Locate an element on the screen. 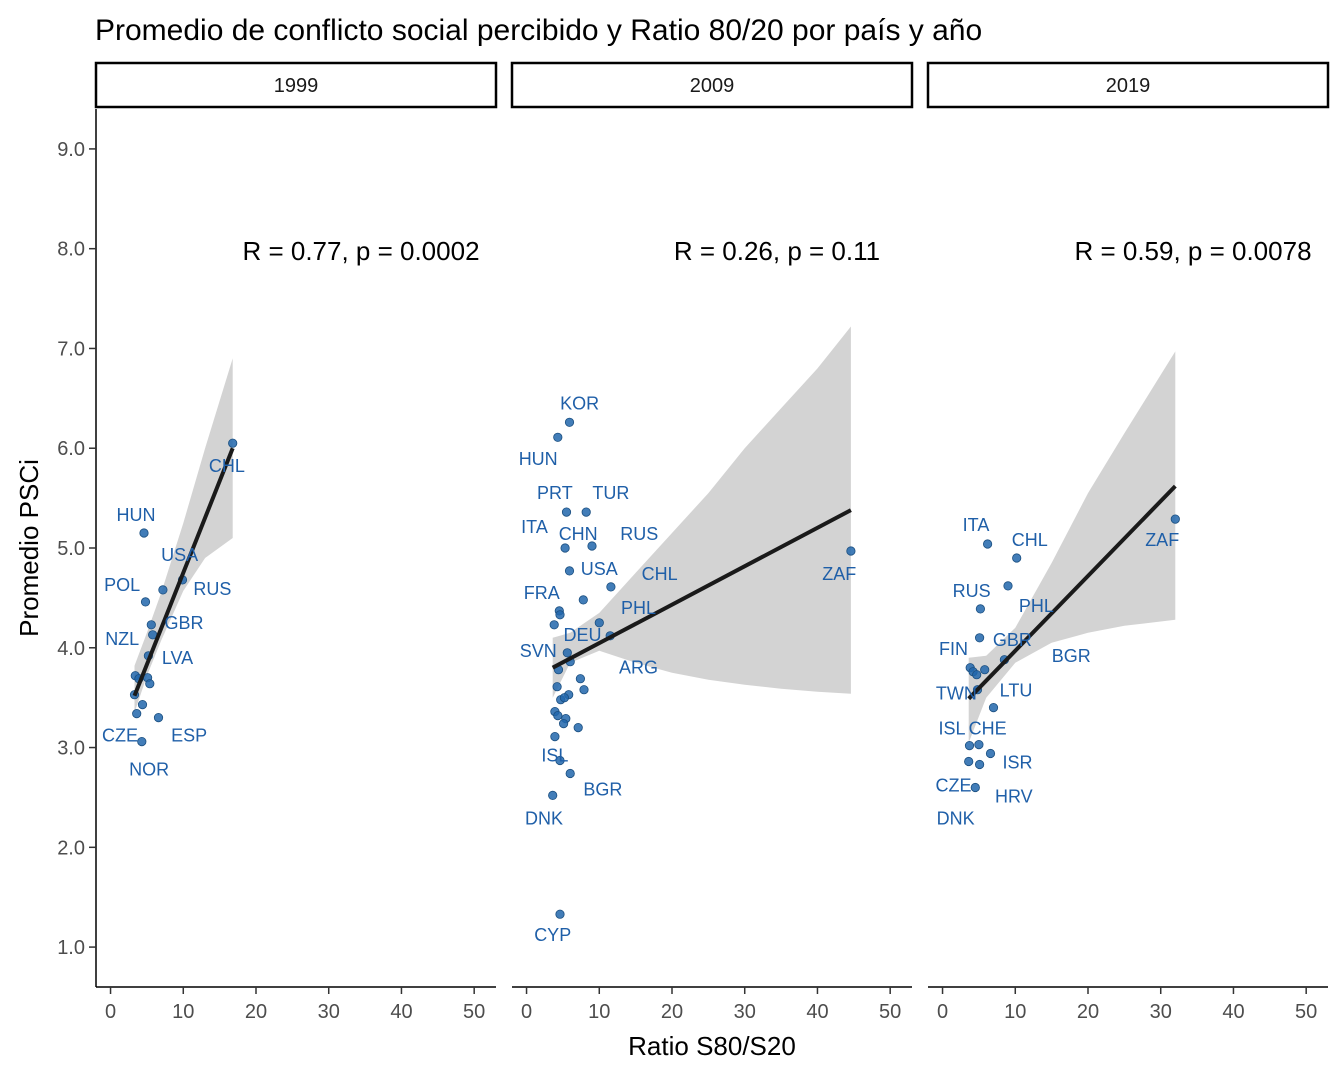  y-tick-label: 2.0 is located at coordinates (71, 848).